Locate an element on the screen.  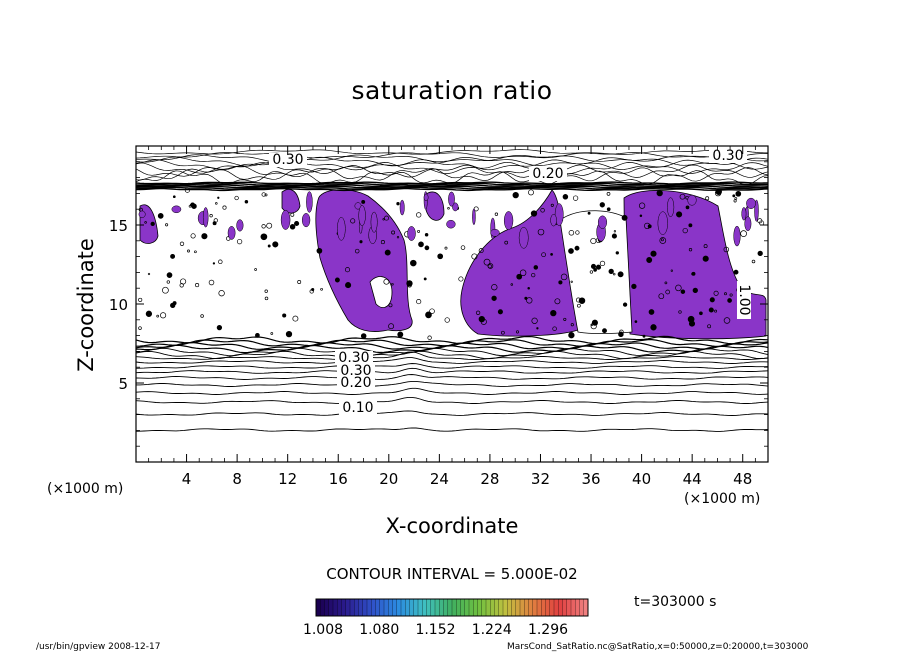
colorbar-tick-label: 1.224 is located at coordinates (491, 630).